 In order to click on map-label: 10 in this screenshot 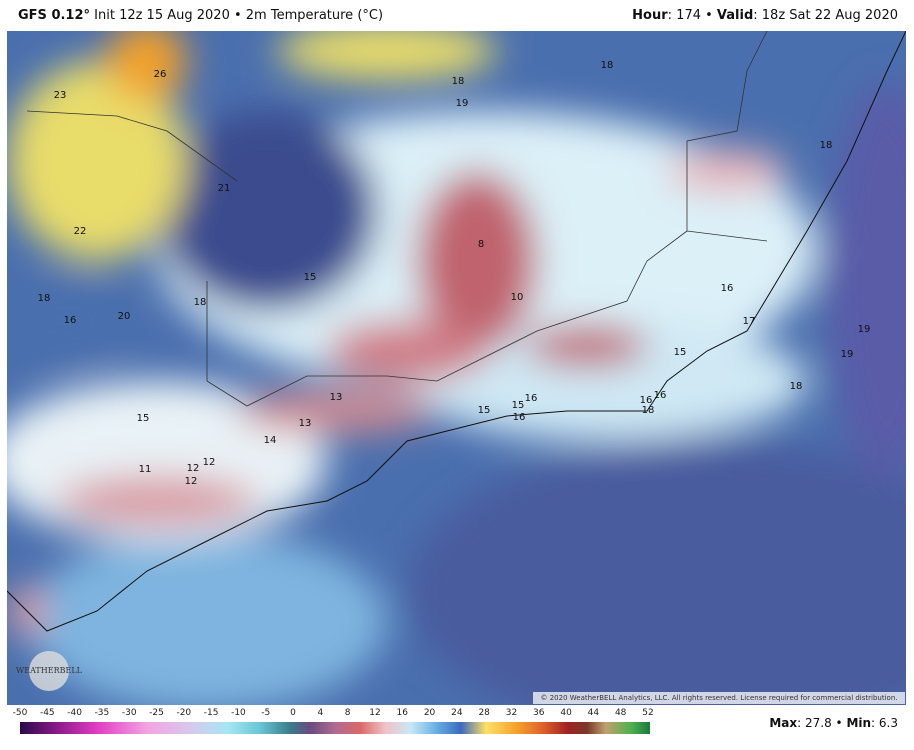, I will do `click(517, 297)`.